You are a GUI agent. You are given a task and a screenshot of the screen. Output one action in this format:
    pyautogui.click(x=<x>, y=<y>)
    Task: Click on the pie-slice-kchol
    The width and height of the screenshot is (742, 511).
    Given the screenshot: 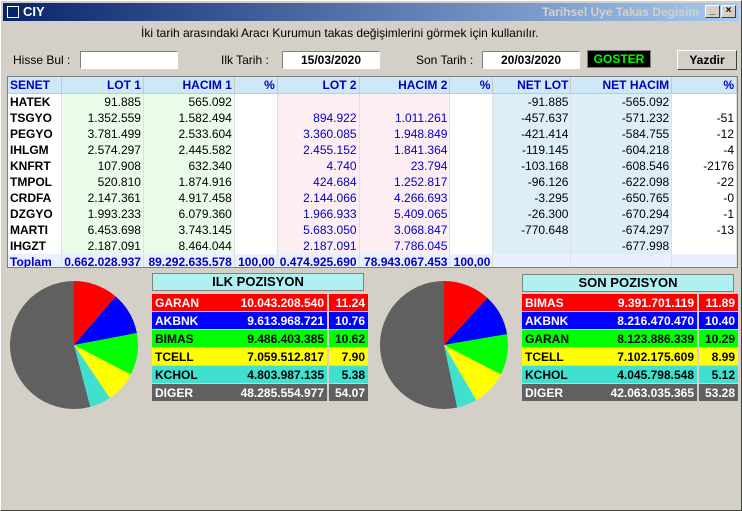 What is the action you would take?
    pyautogui.click(x=92, y=376)
    